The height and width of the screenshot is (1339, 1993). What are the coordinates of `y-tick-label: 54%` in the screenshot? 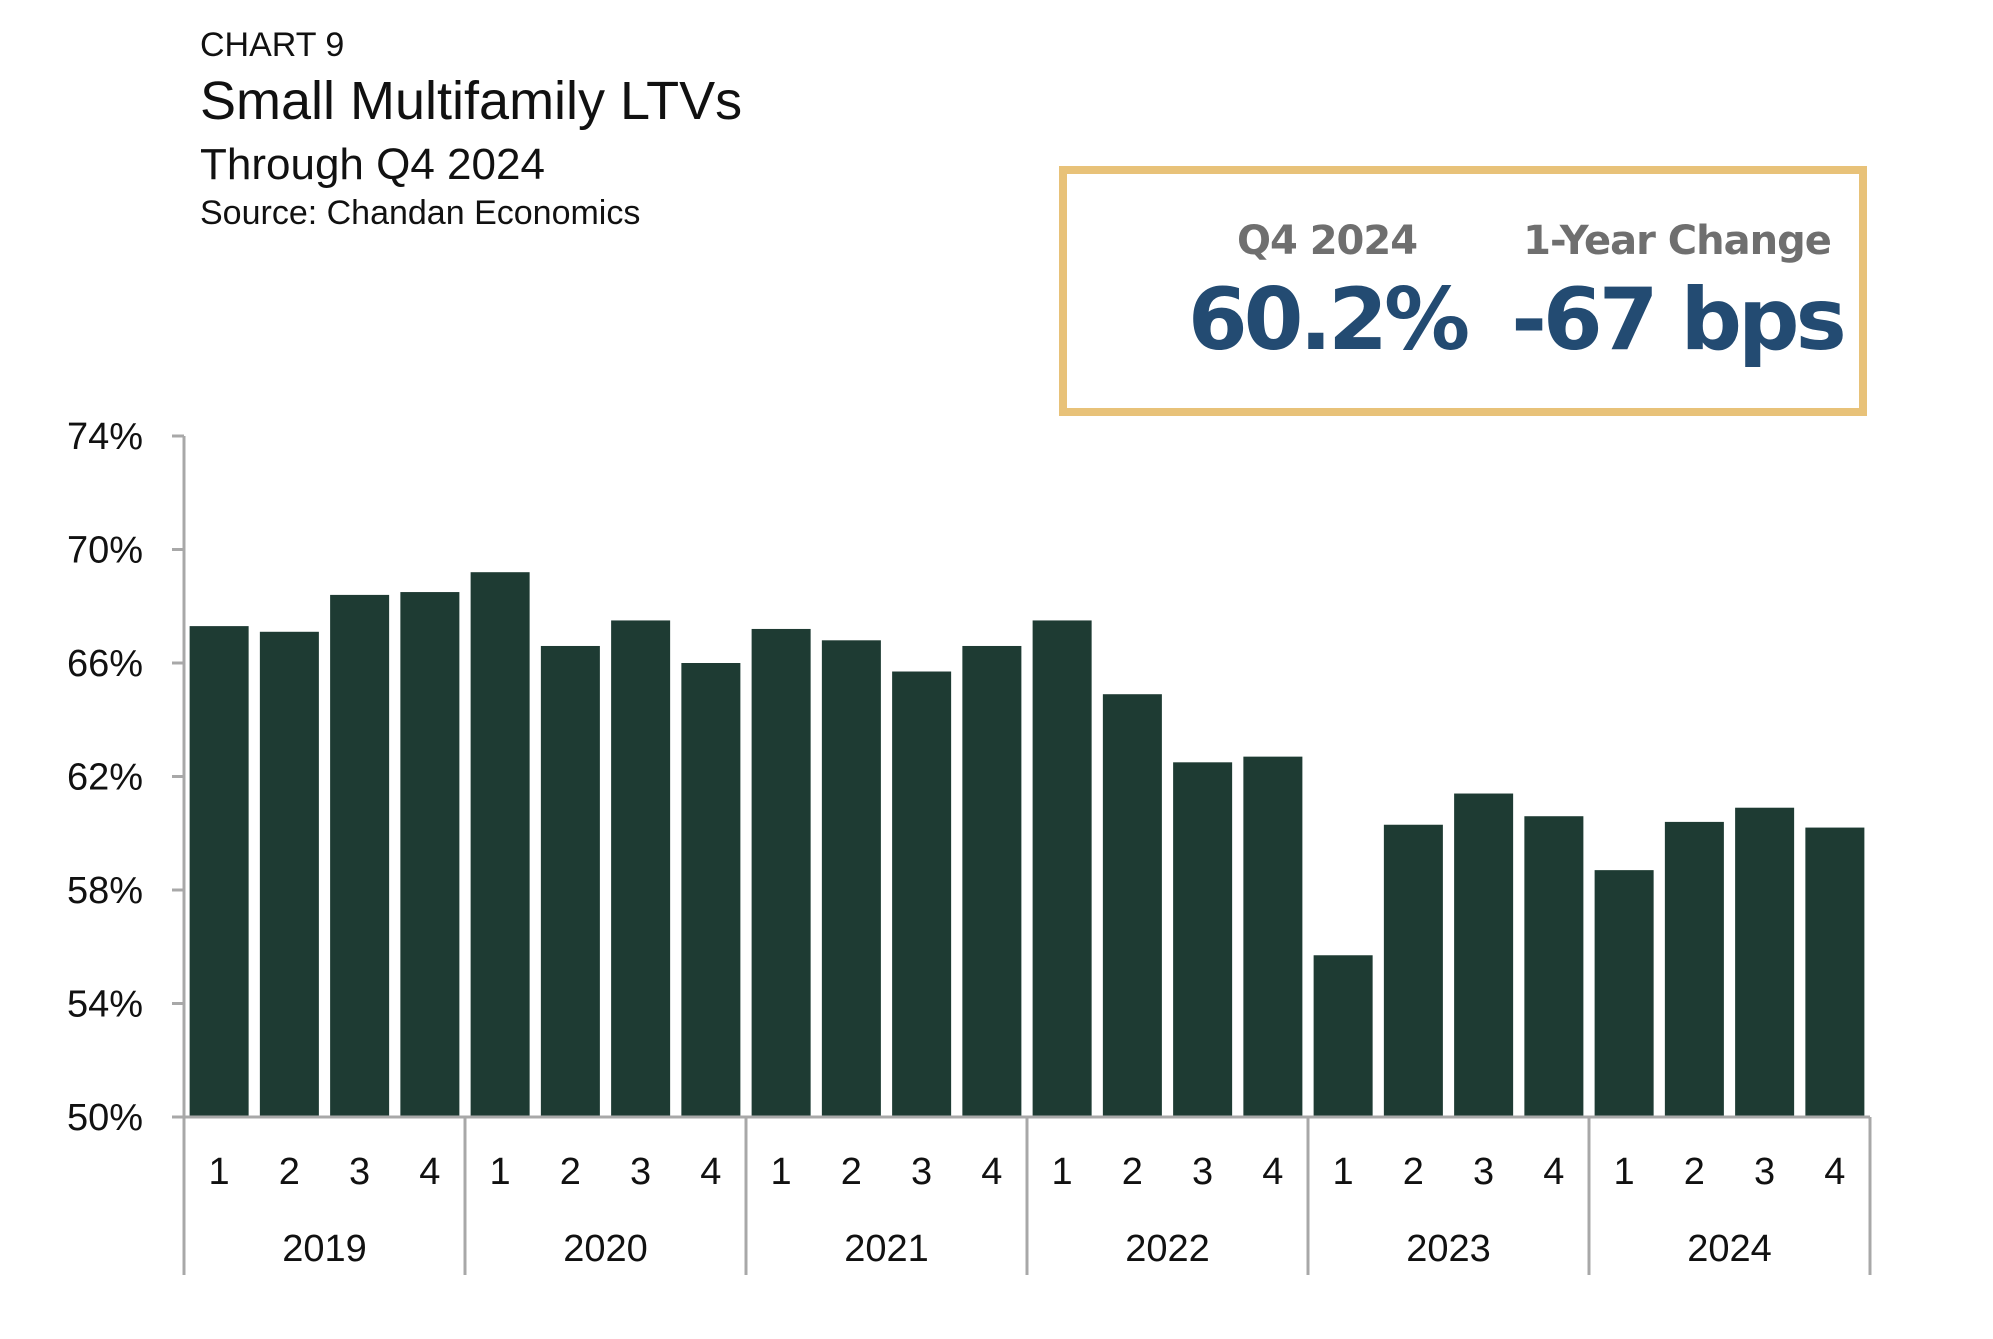 It's located at (105, 1005).